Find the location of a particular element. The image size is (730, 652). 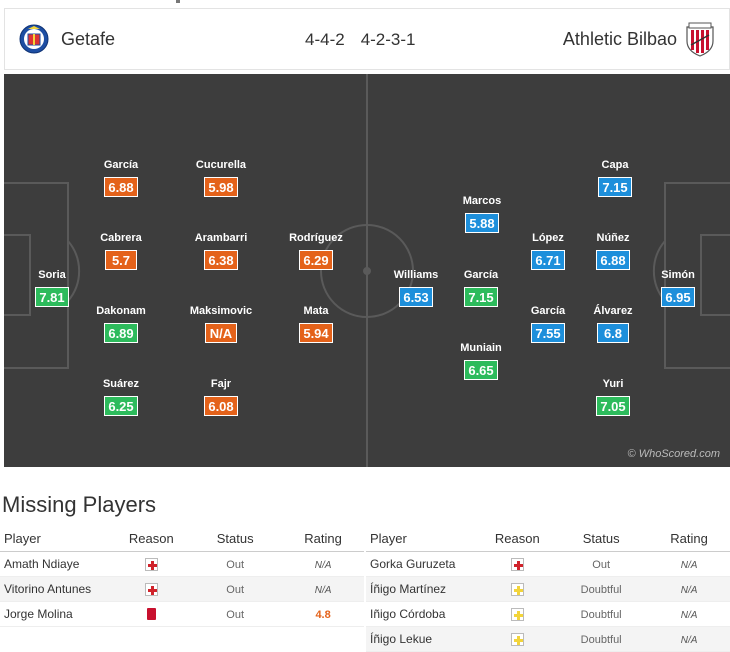

player-name: Muniain is located at coordinates (481, 348).